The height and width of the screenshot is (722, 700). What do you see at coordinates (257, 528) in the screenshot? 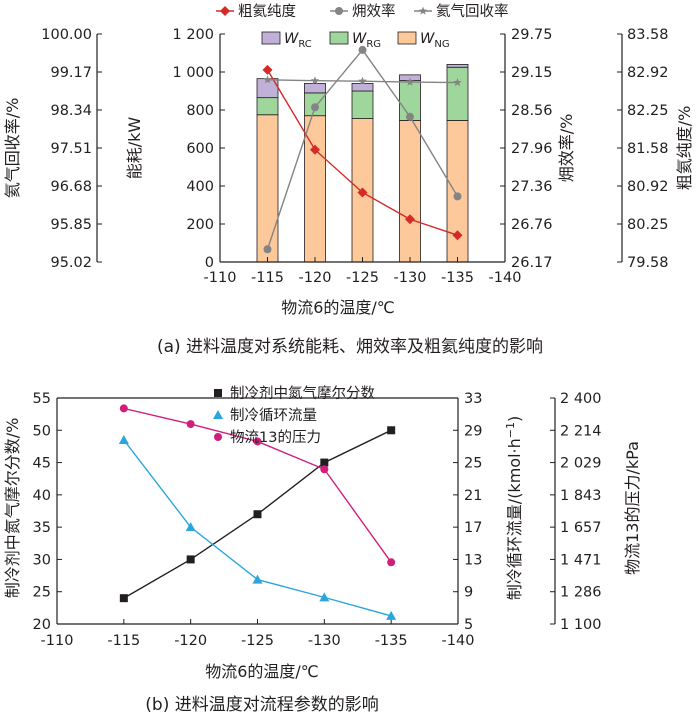
I see `line-flow` at bounding box center [257, 528].